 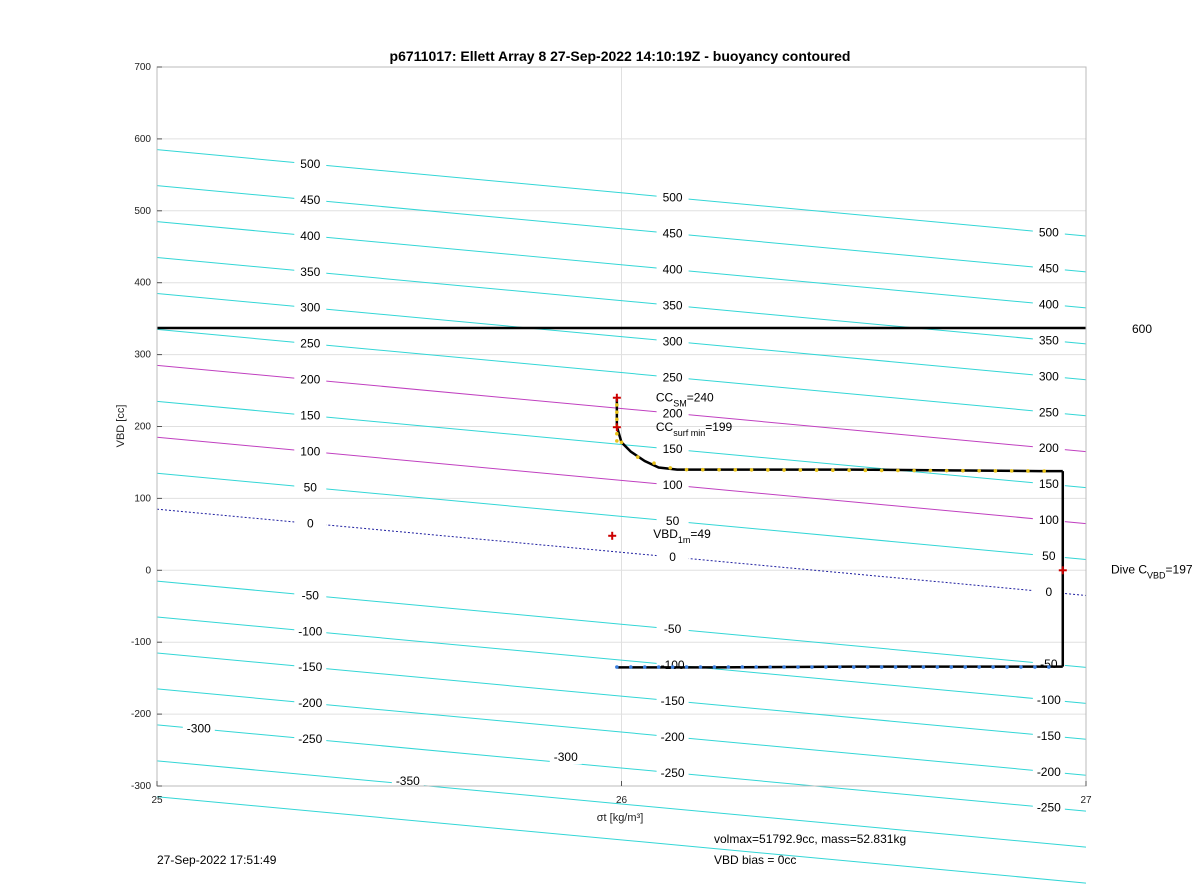 I want to click on y-tick-label: 300, so click(x=142, y=355).